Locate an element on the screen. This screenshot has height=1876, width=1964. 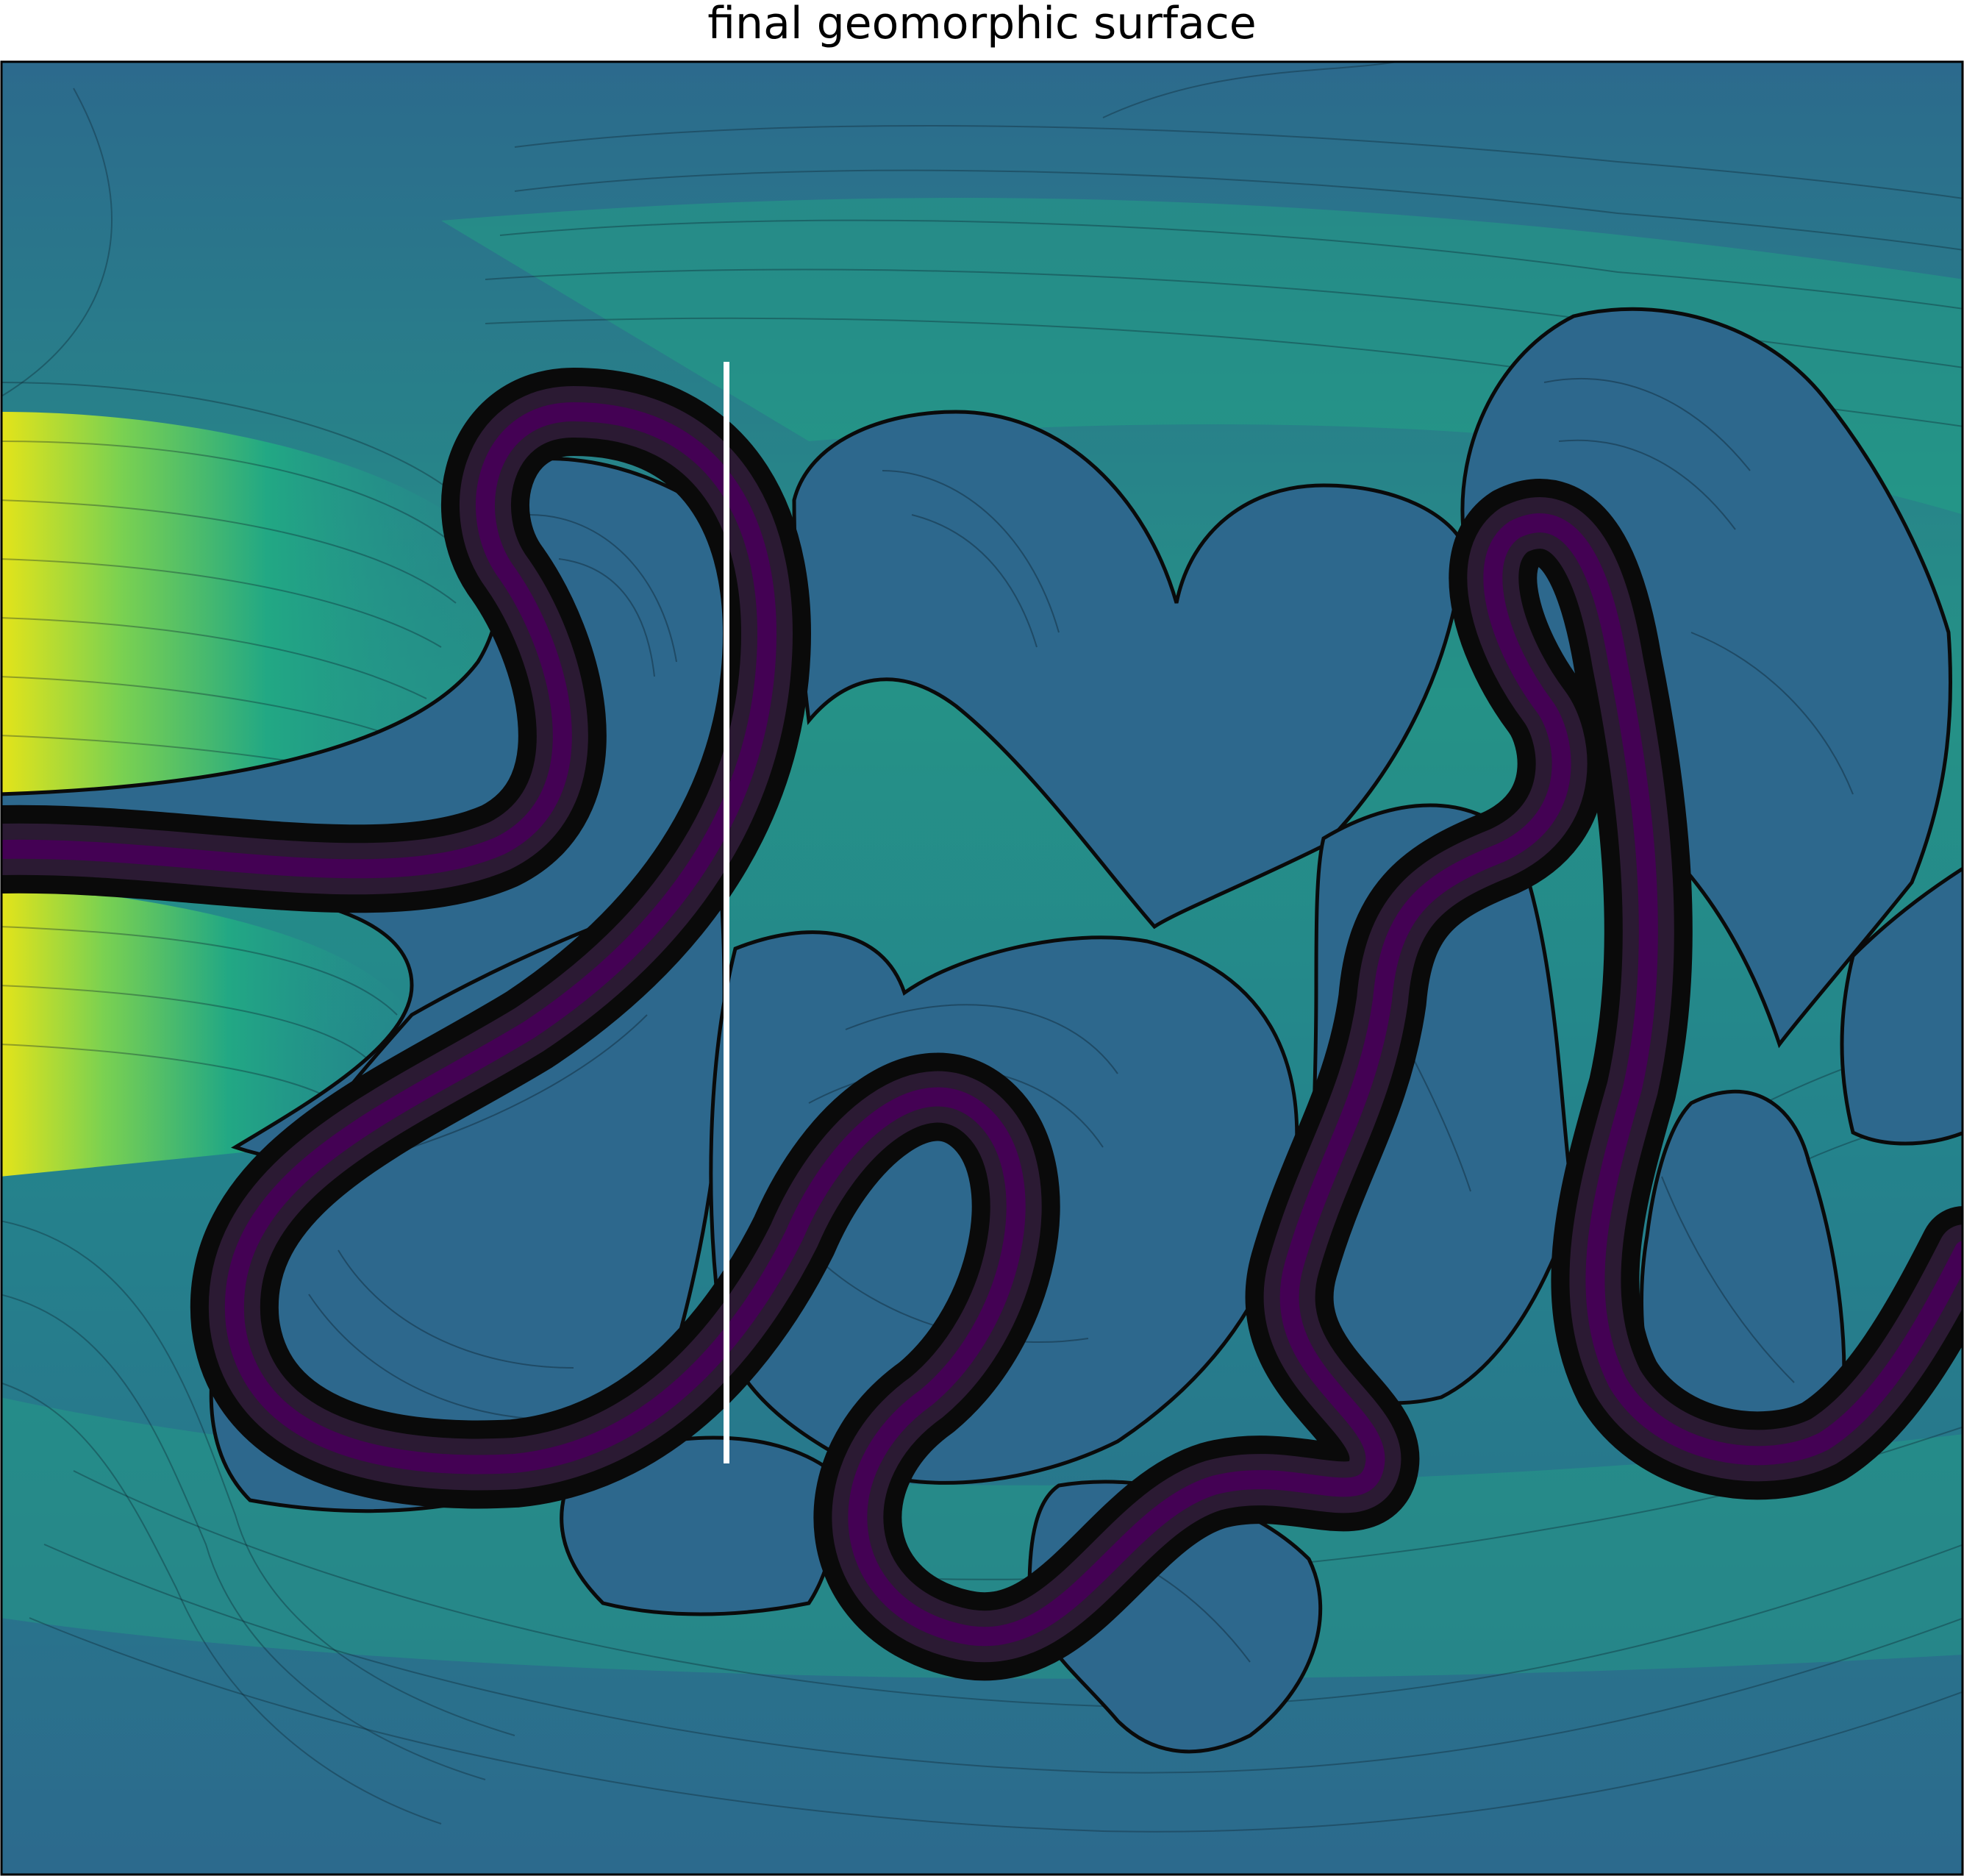
figure-title: final geomorphic surface is located at coordinates (982, 24).